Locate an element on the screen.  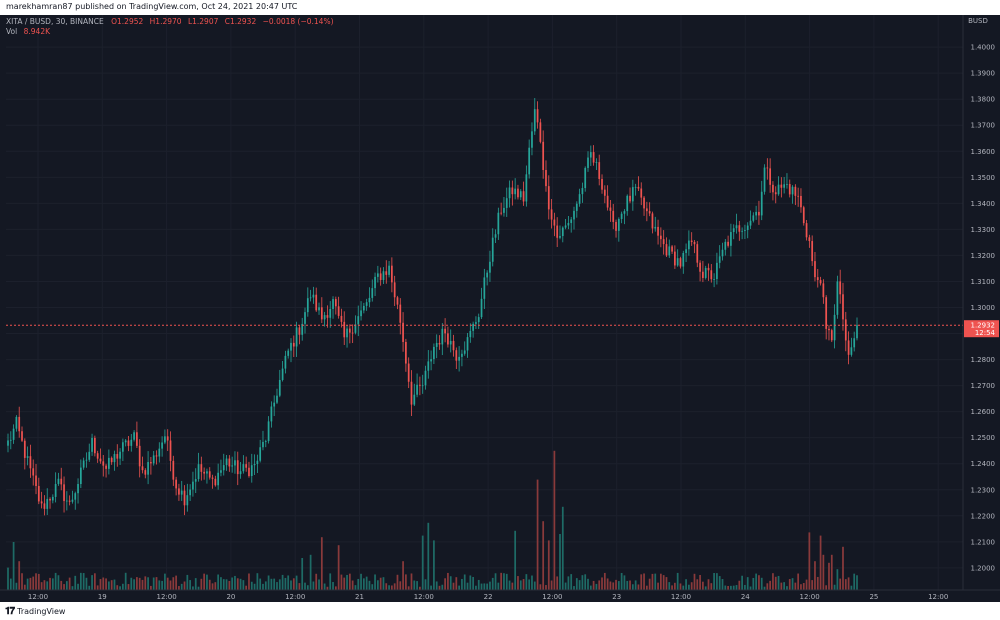
price-tag-value: 1.2932 is located at coordinates (983, 326).